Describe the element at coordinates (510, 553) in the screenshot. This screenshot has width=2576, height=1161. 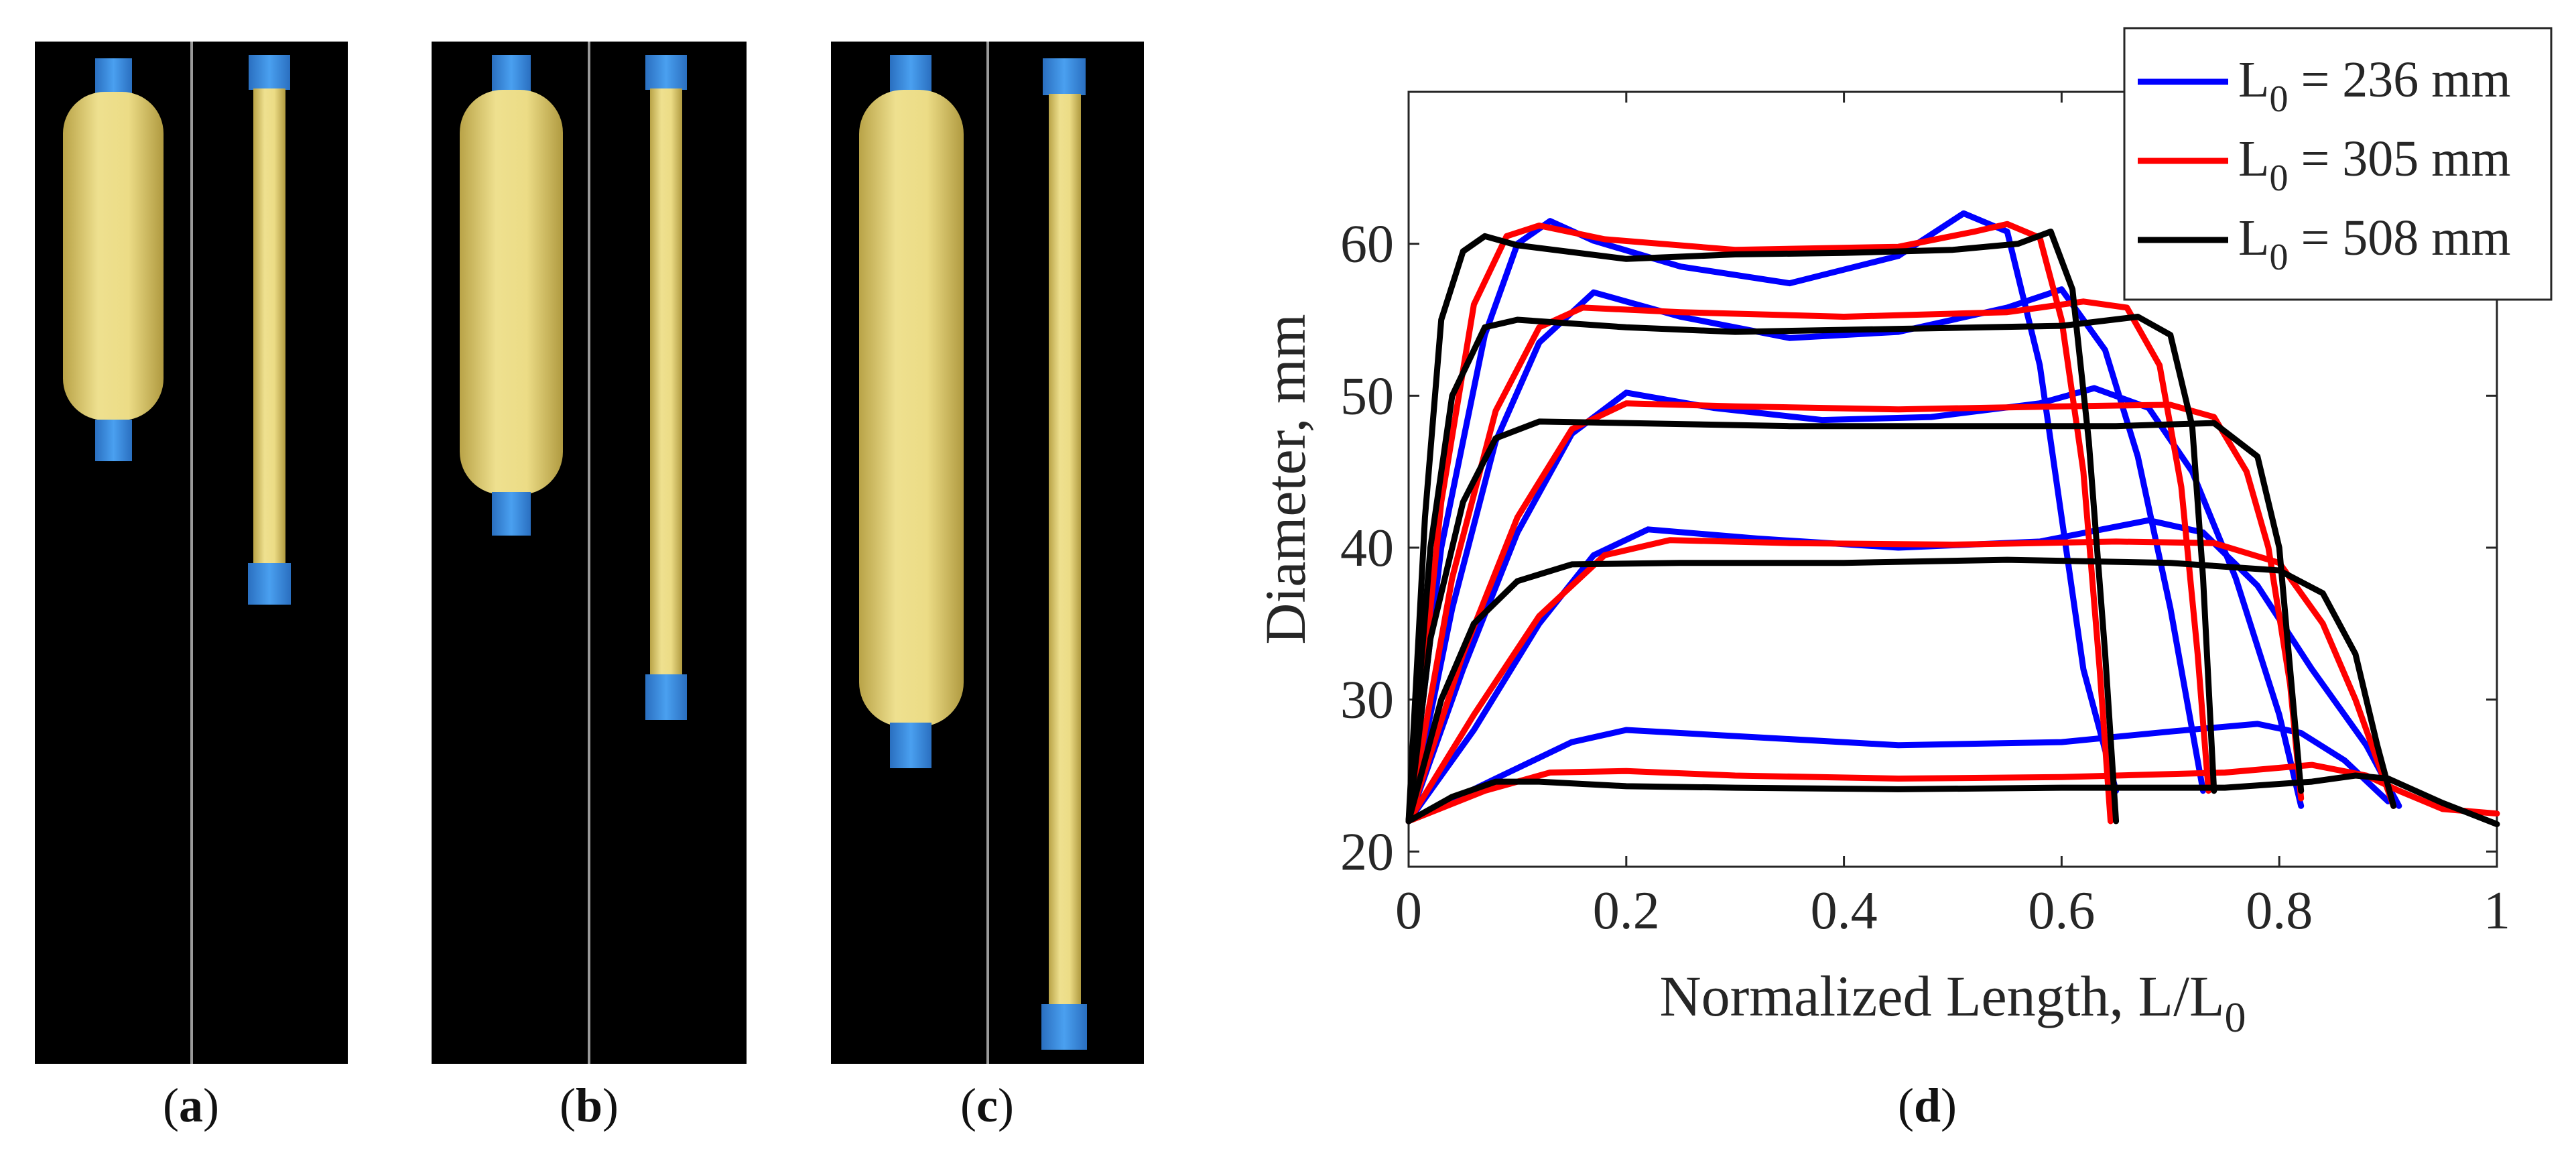
I see `inflated-tube-photo-b` at that location.